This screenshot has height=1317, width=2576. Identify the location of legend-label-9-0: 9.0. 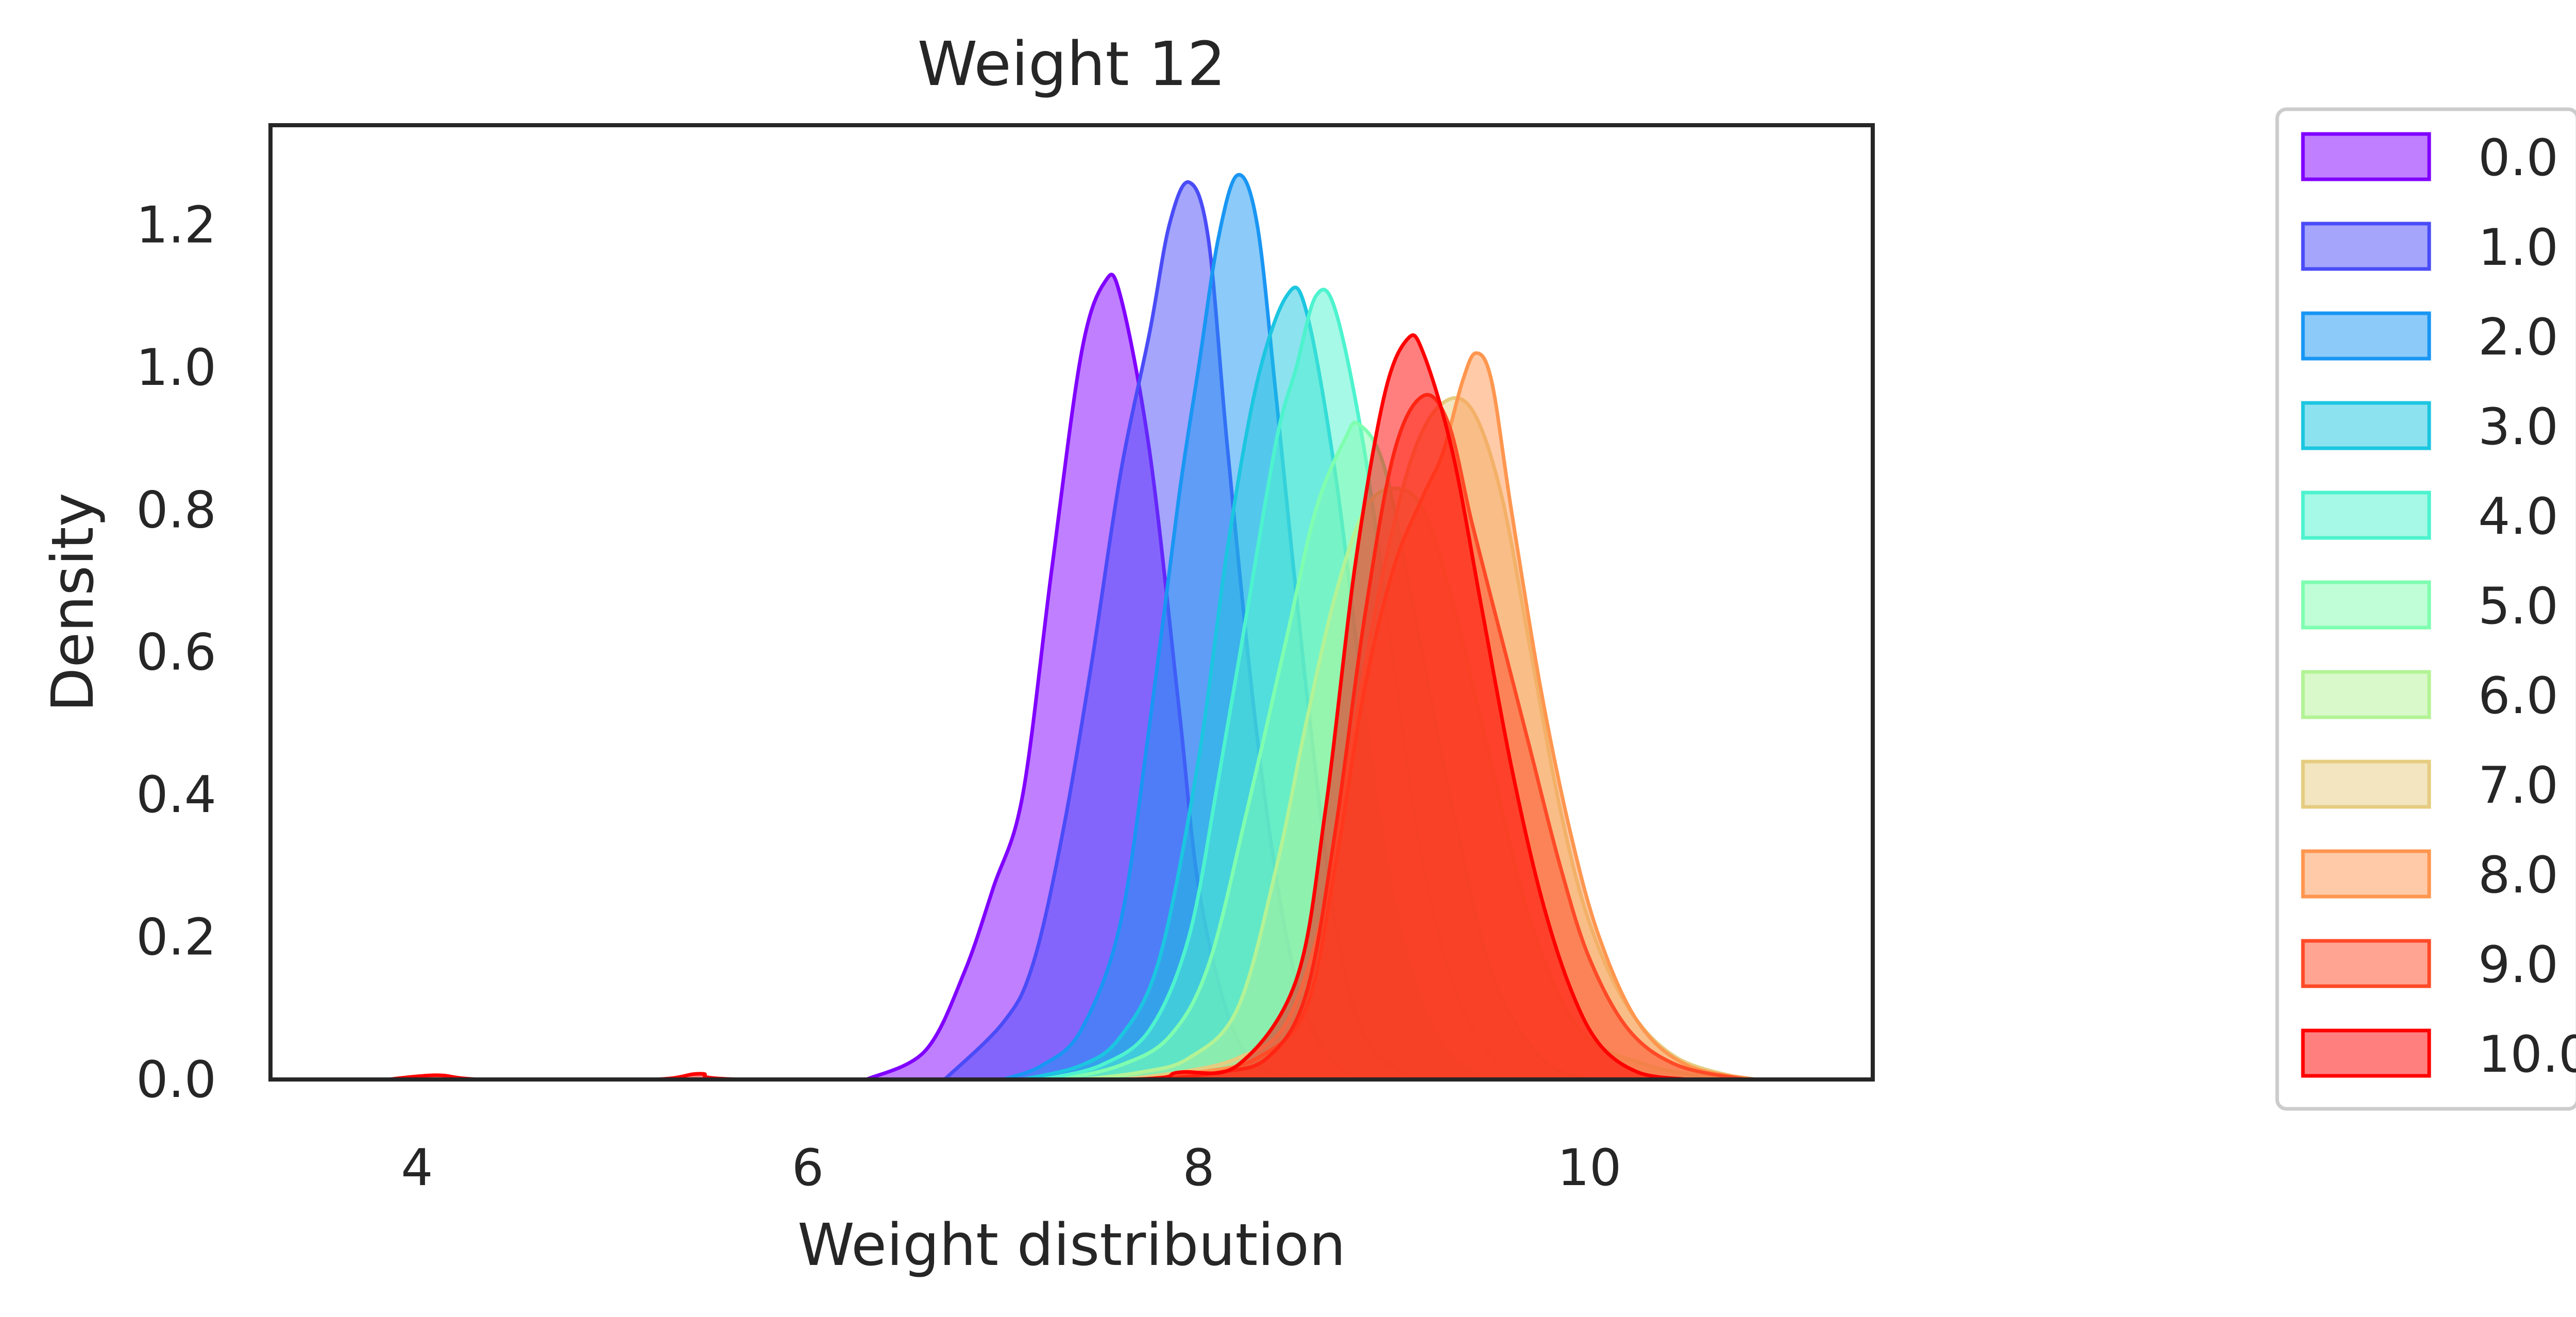
(2518, 965).